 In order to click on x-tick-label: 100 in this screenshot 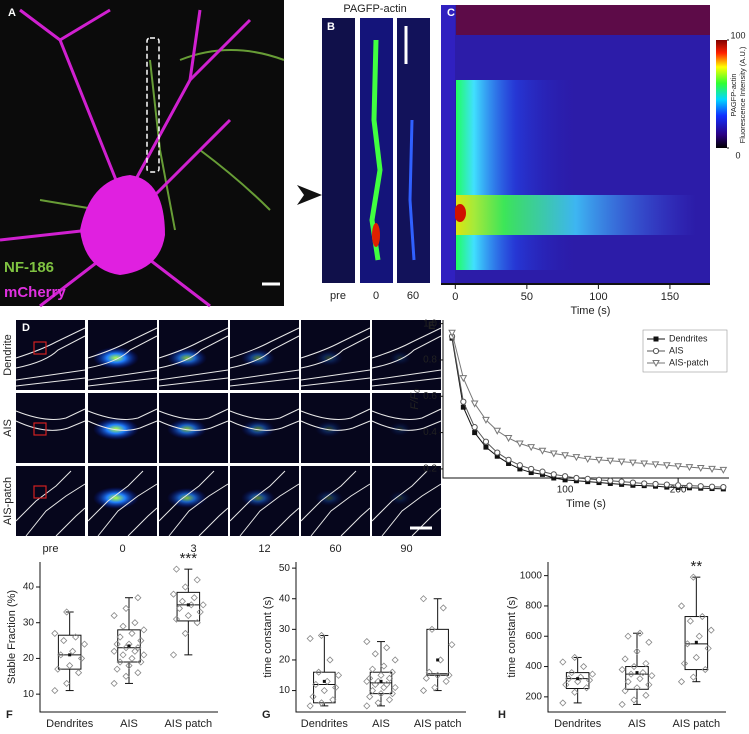, I will do `click(598, 297)`.